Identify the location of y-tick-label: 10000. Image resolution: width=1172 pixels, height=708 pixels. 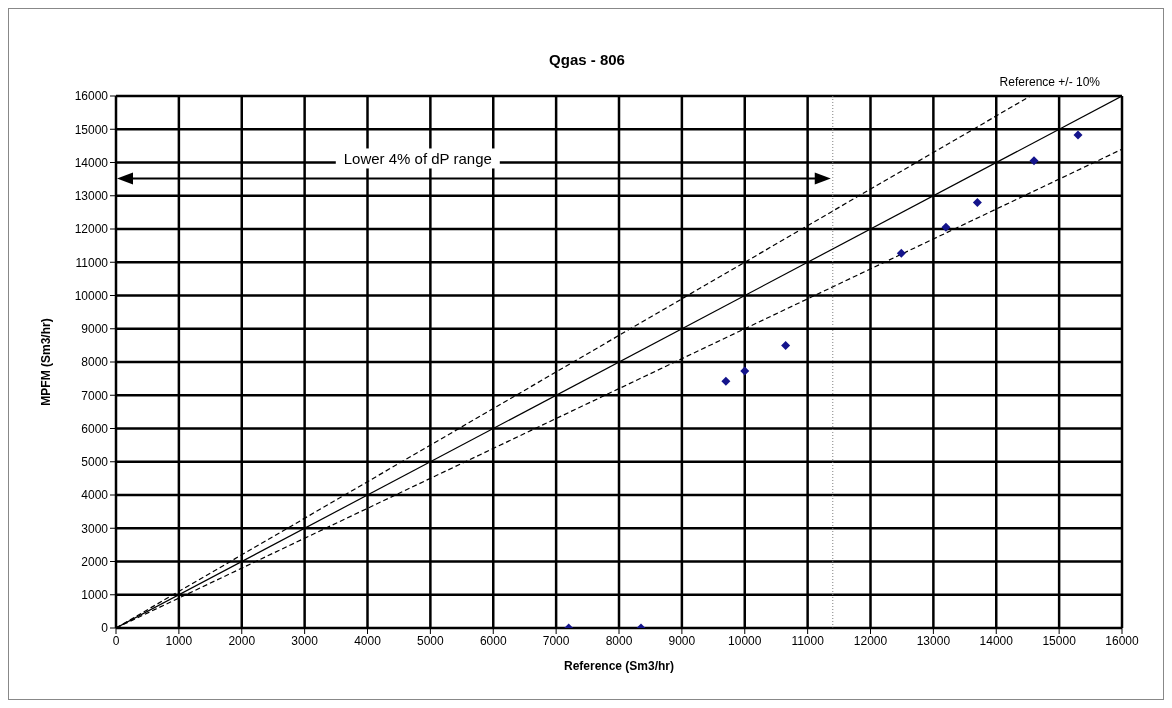
(91, 295).